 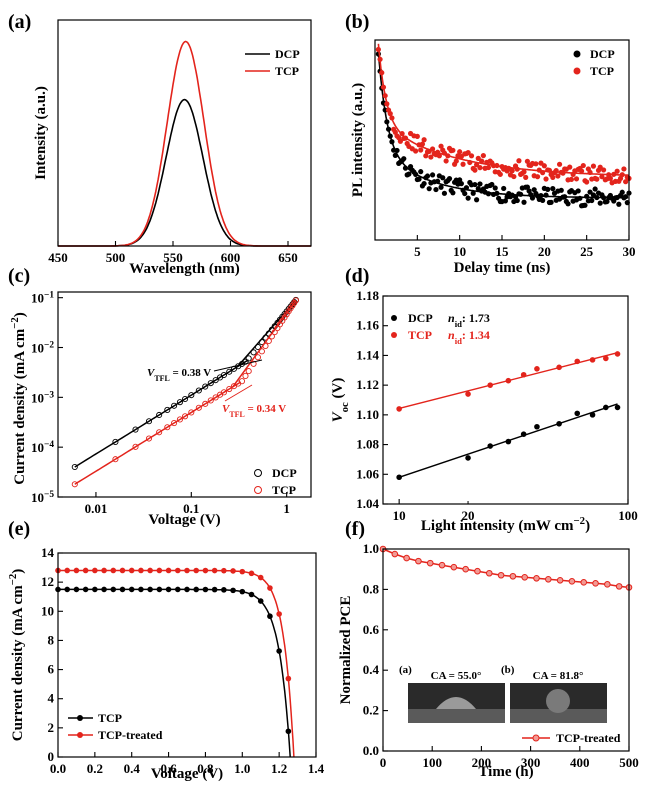 What do you see at coordinates (367, 473) in the screenshot?
I see `y-tick-label-d: 1.06` at bounding box center [367, 473].